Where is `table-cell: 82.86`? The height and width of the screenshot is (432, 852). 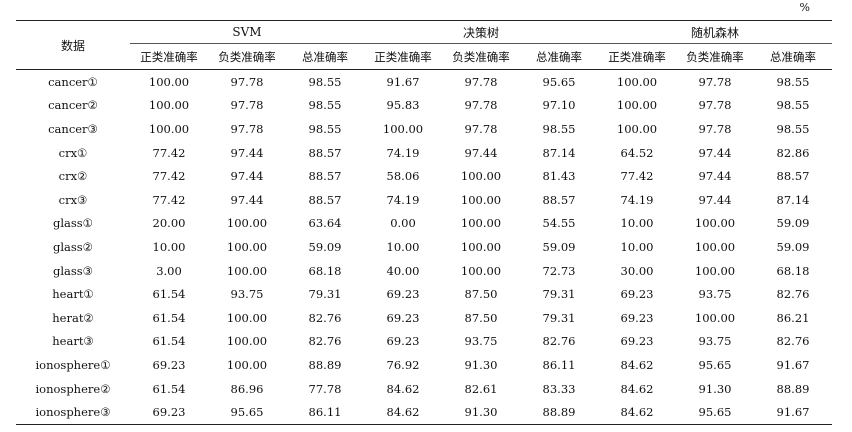 table-cell: 82.86 is located at coordinates (793, 152).